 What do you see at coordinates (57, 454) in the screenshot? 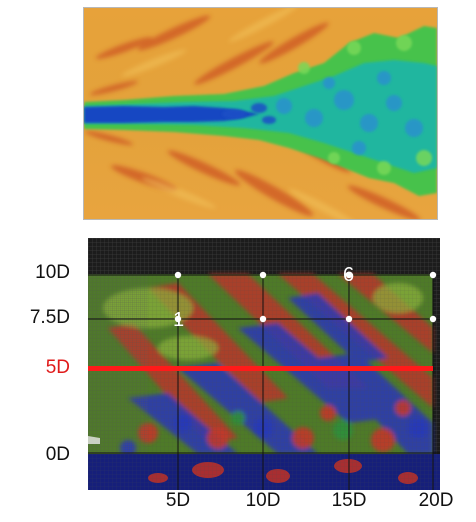
I see `y-label-0d: 0D` at bounding box center [57, 454].